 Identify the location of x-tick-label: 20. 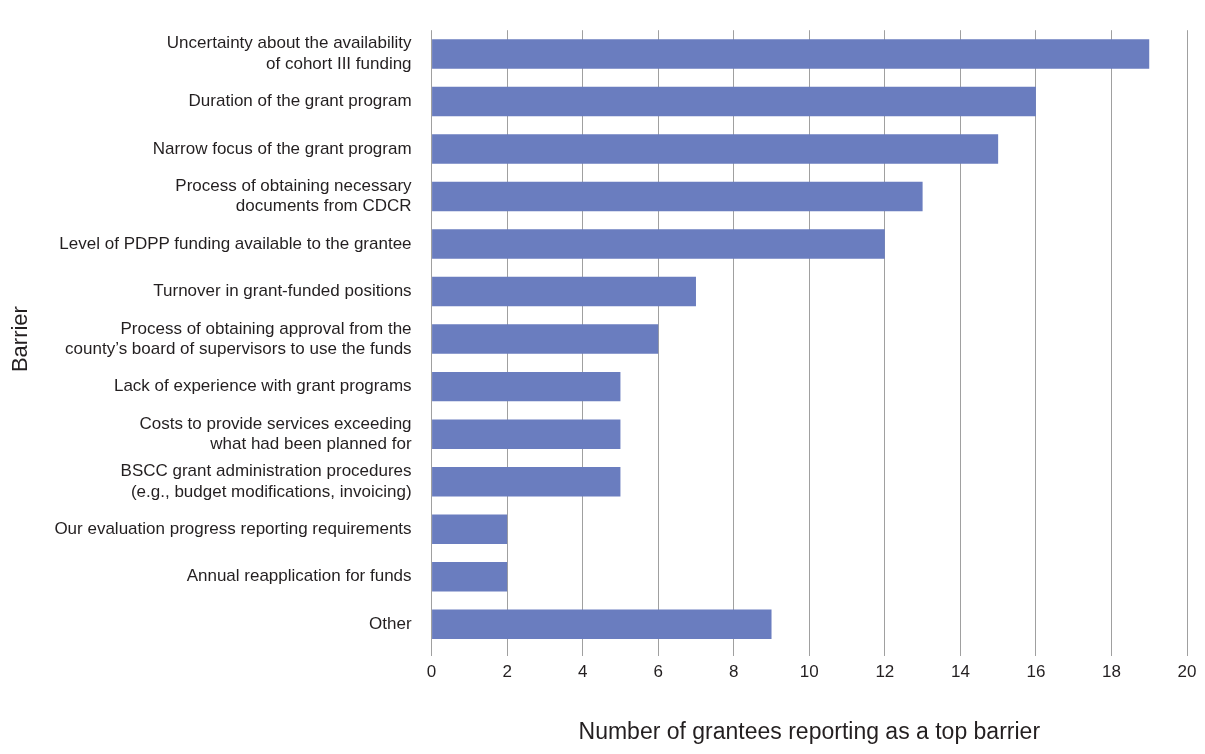
(1187, 671).